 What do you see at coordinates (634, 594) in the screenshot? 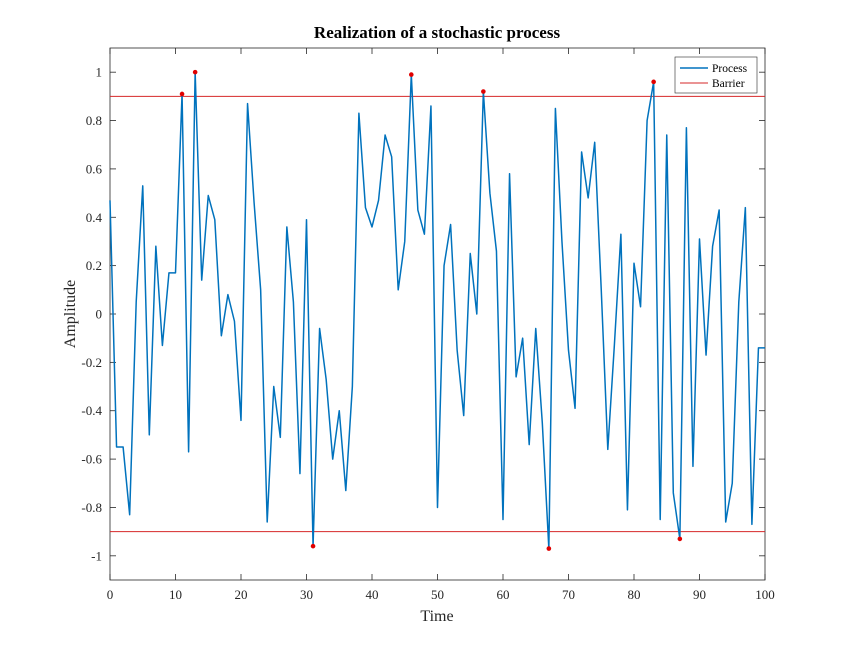
I see `x-tick-label: 80` at bounding box center [634, 594].